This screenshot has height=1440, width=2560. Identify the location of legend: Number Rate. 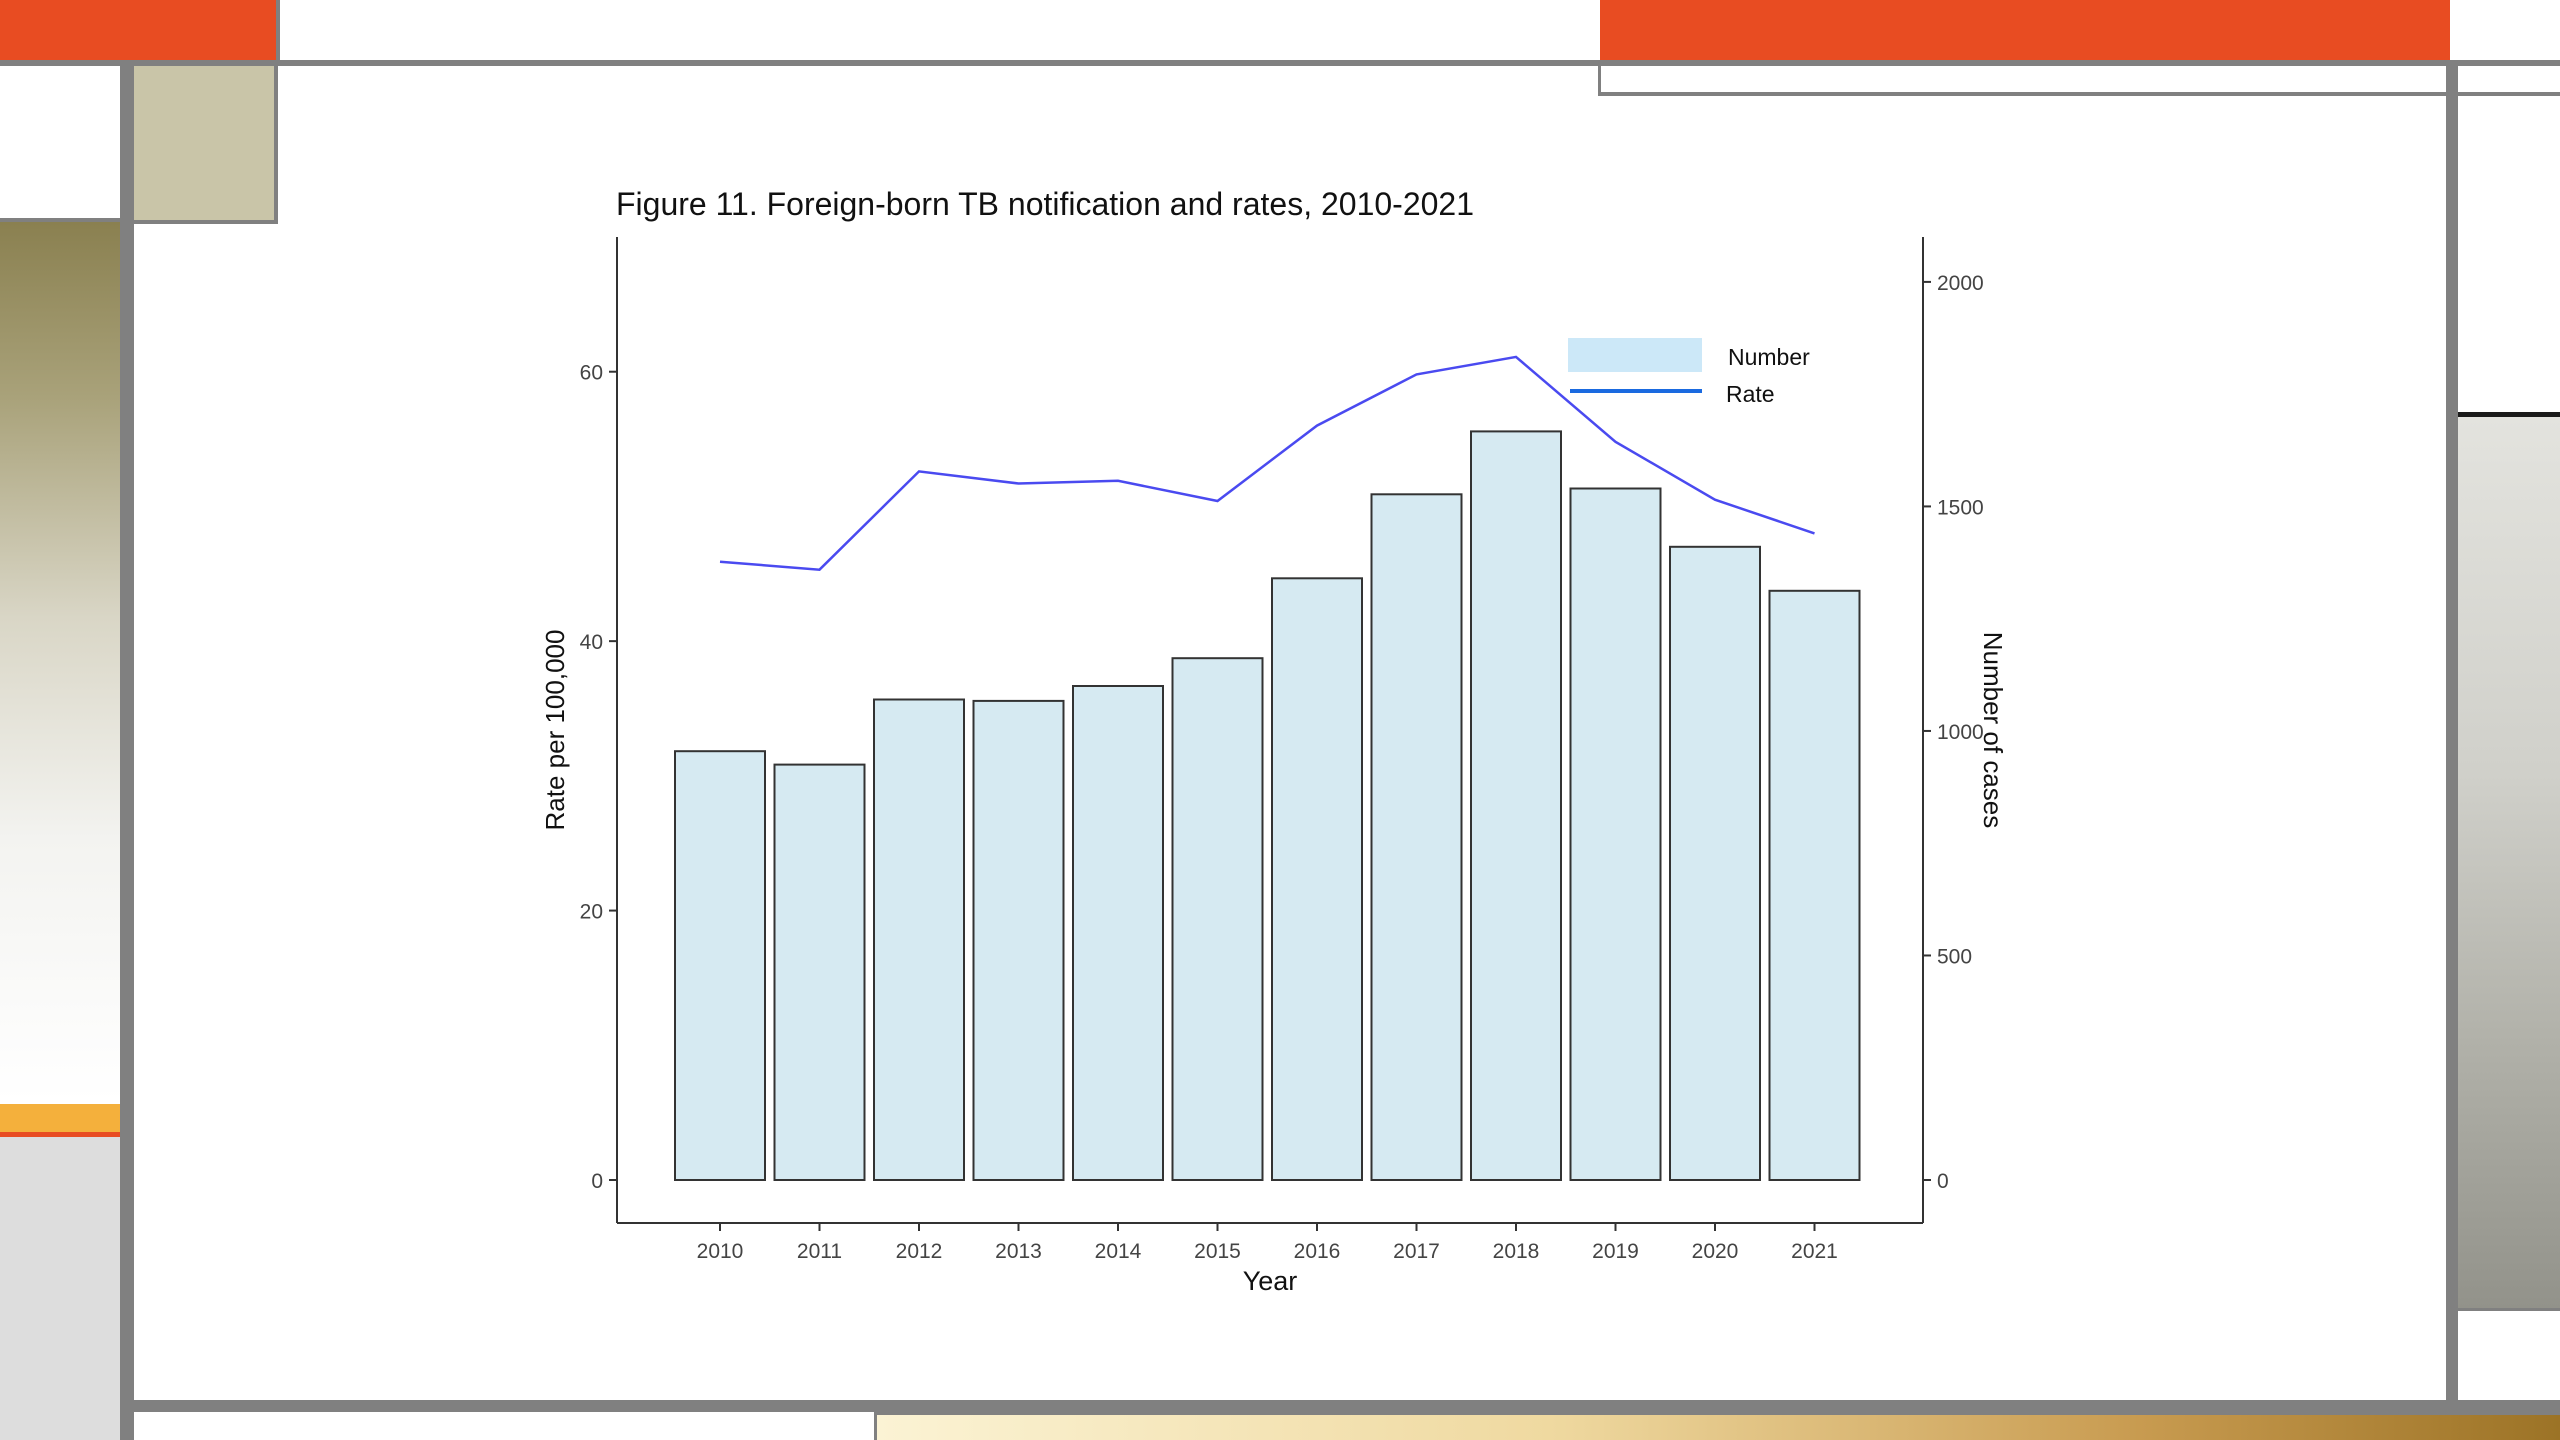
(1689, 372).